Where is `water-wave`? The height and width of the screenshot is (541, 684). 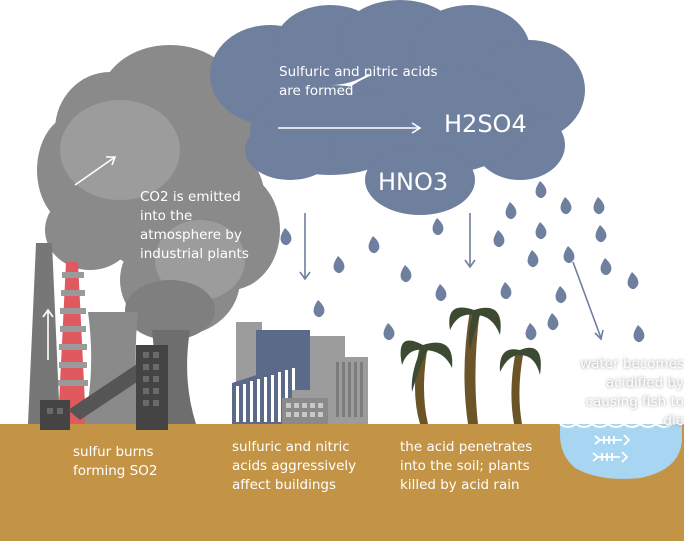
water-wave is located at coordinates (616, 425).